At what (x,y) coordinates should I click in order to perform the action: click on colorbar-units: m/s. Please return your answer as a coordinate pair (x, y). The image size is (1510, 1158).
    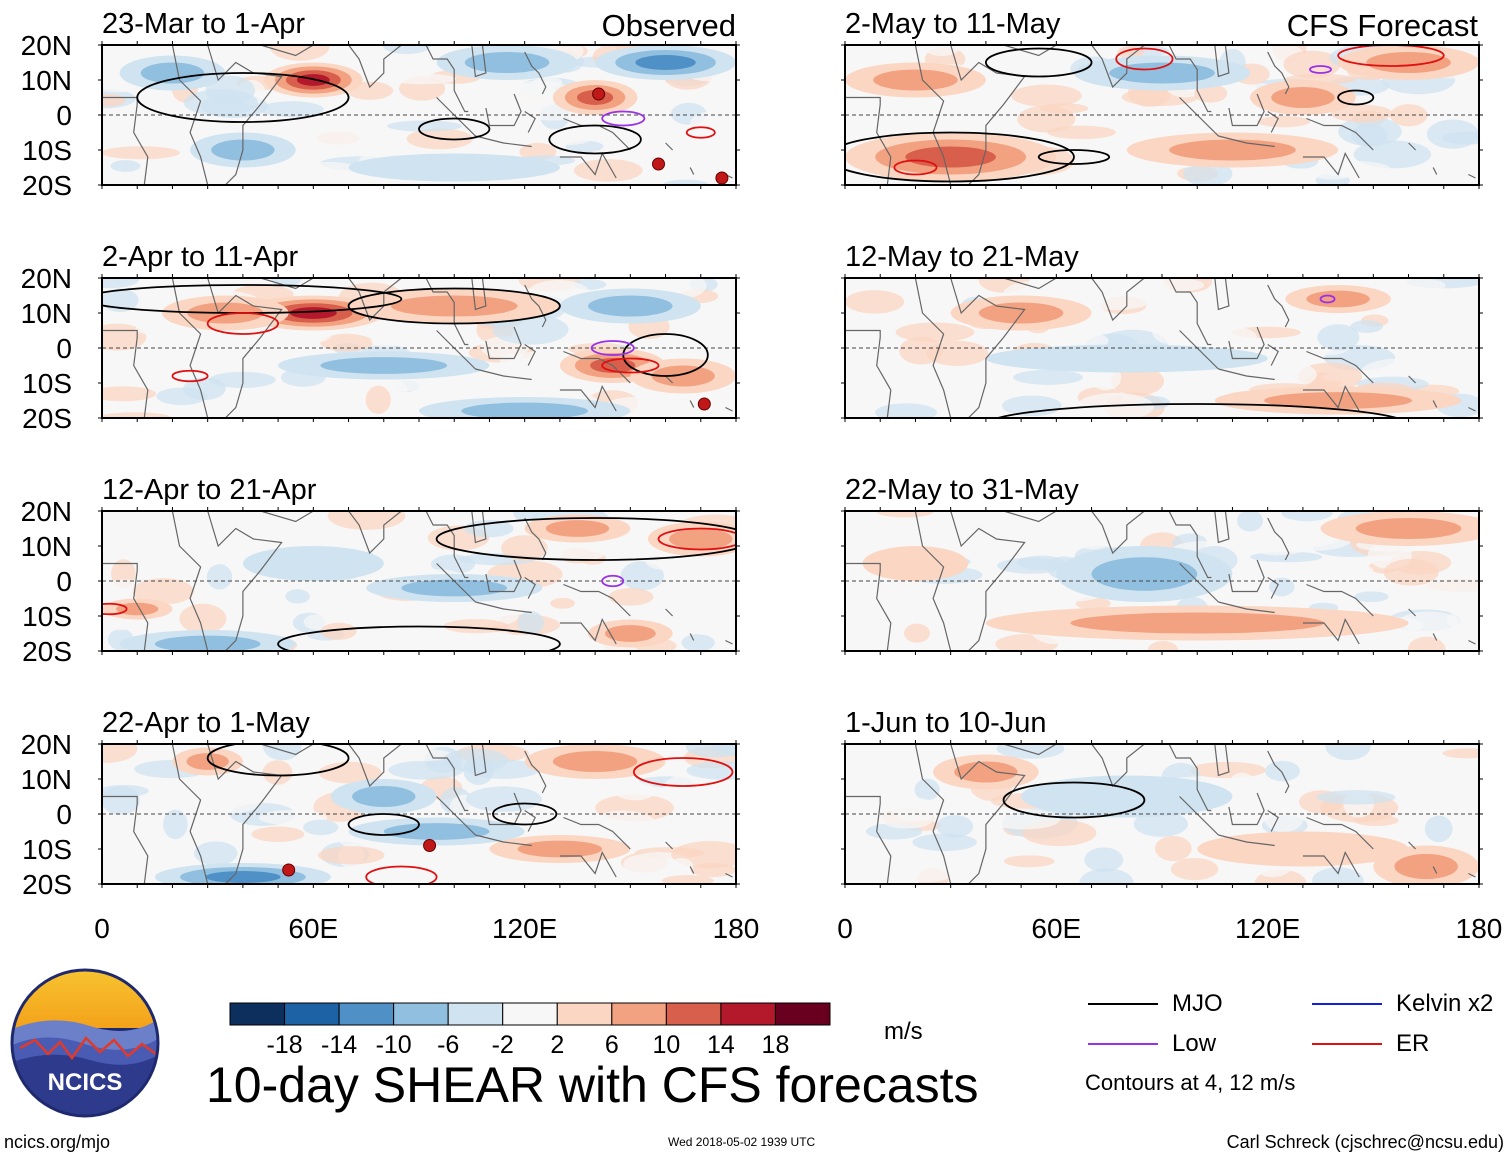
    Looking at the image, I should click on (903, 1031).